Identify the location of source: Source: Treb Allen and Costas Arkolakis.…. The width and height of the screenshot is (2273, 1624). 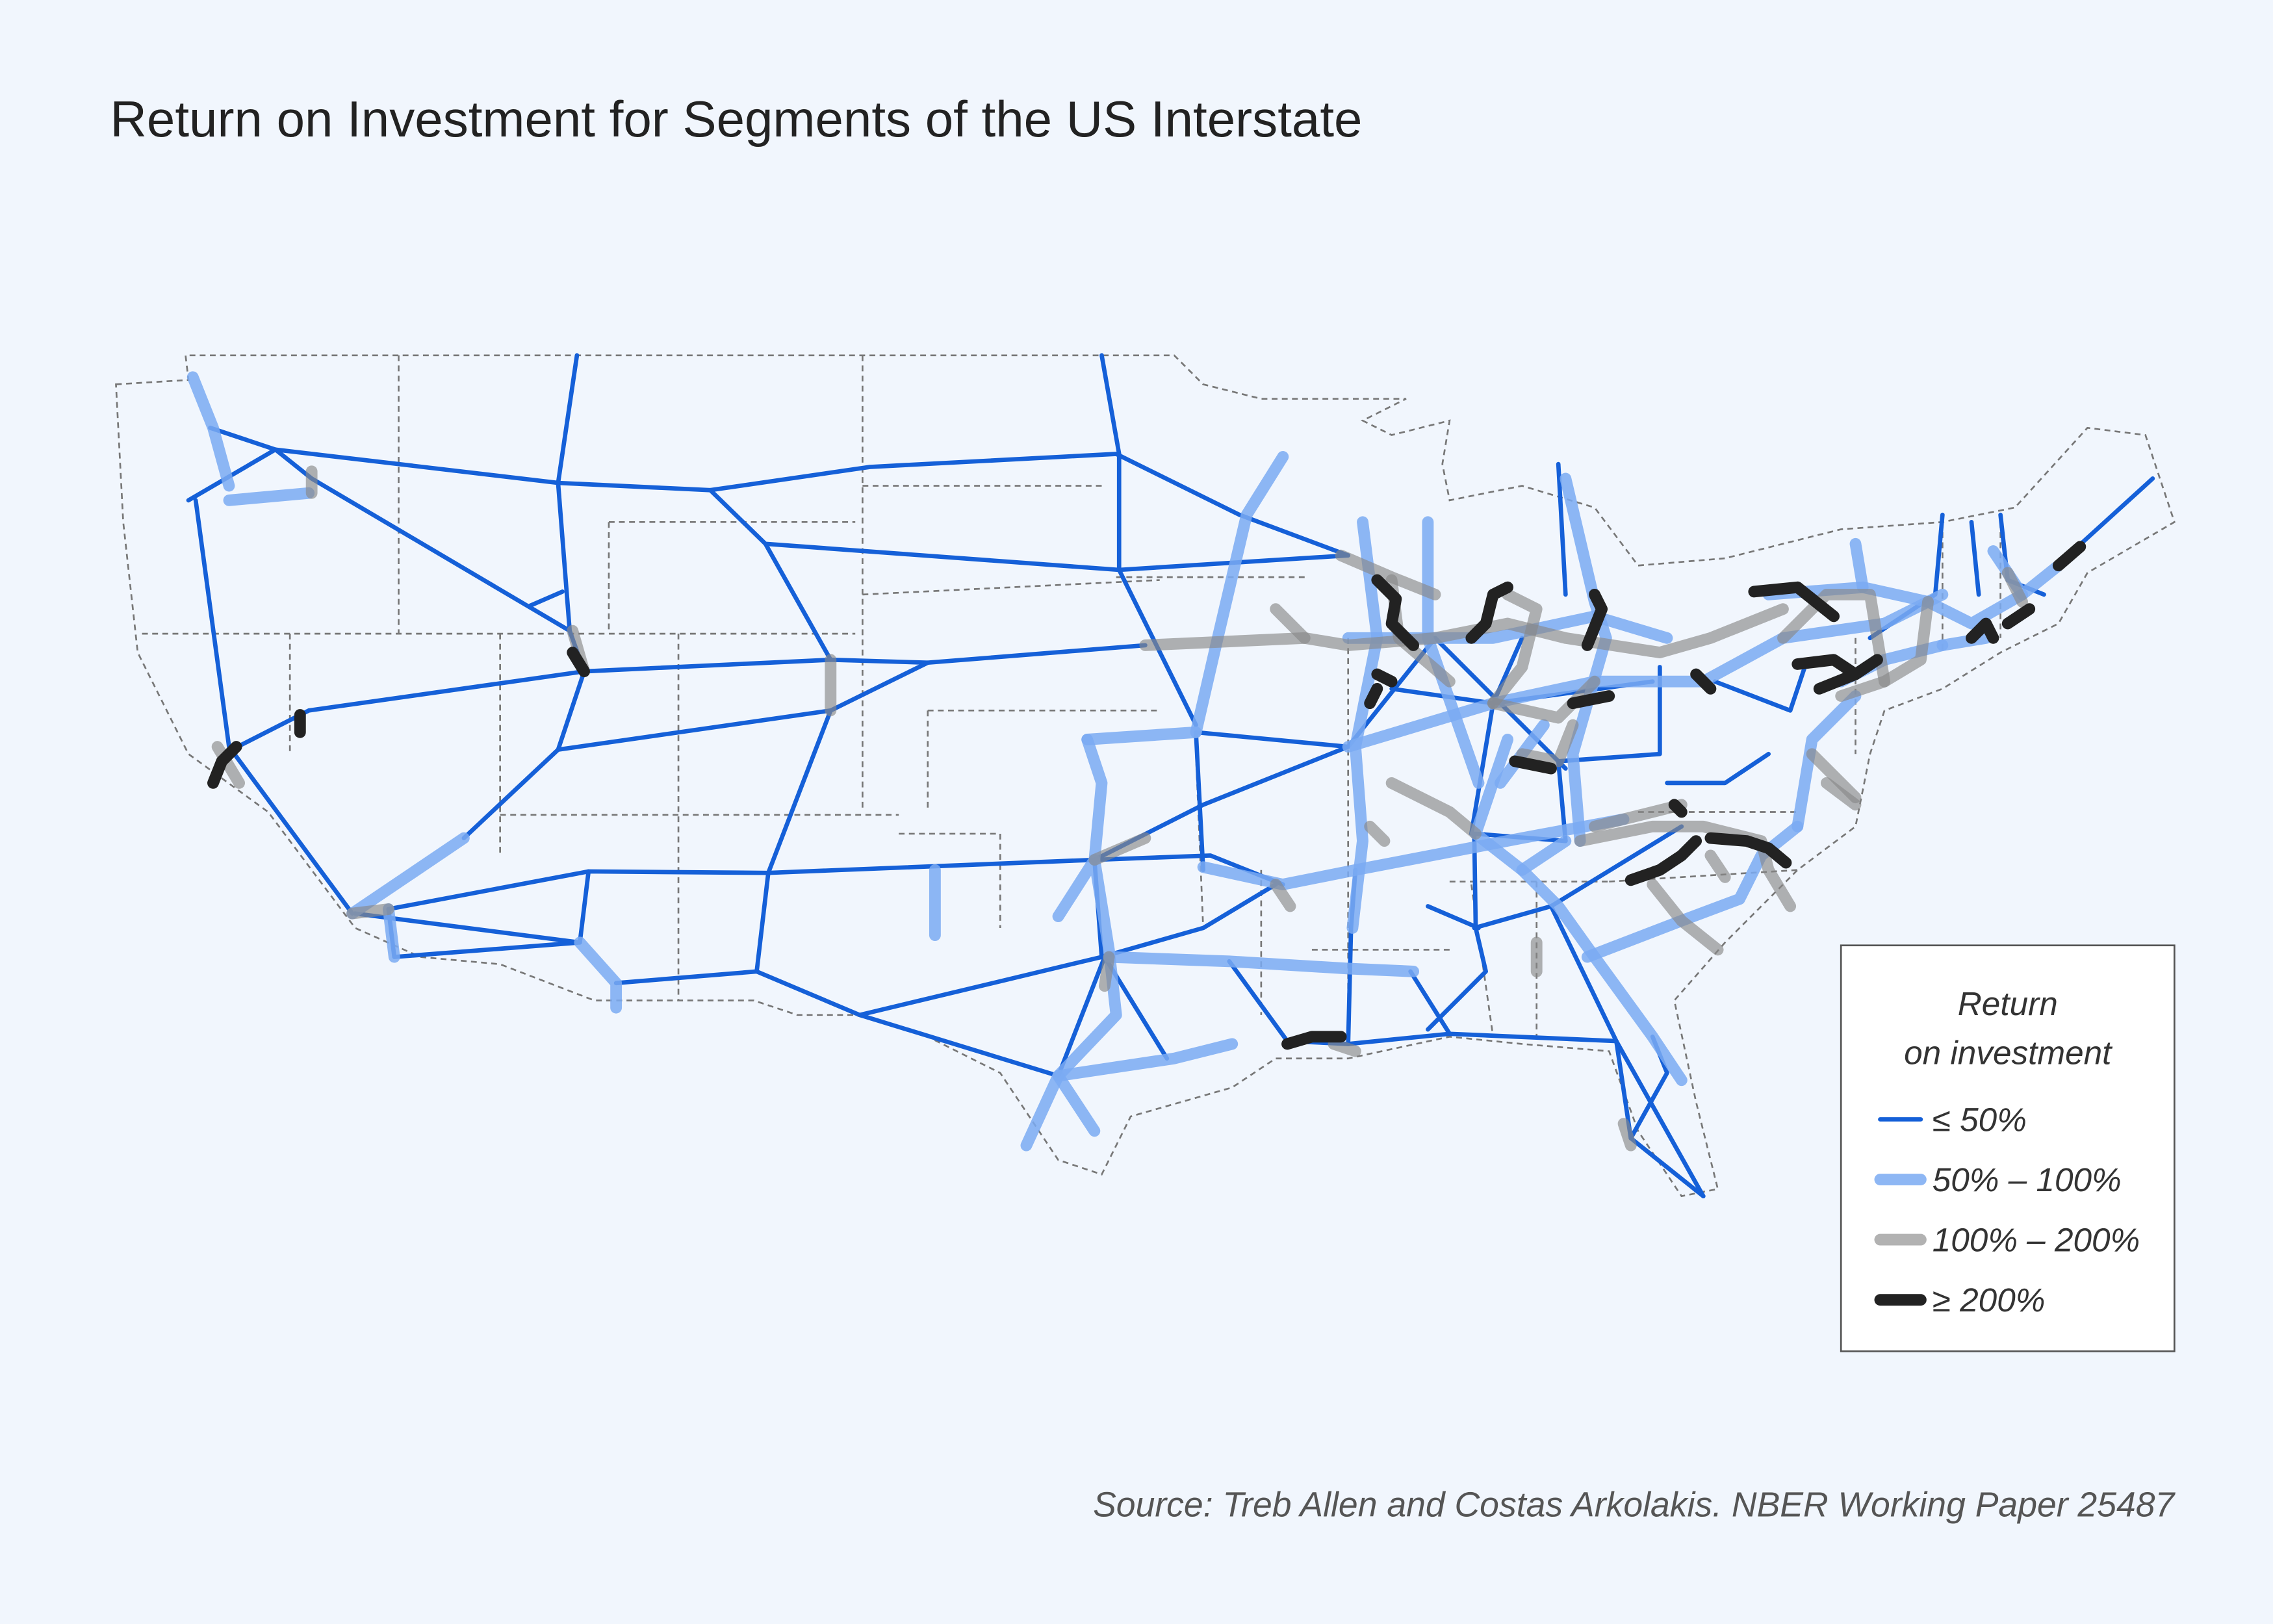
(1634, 1505).